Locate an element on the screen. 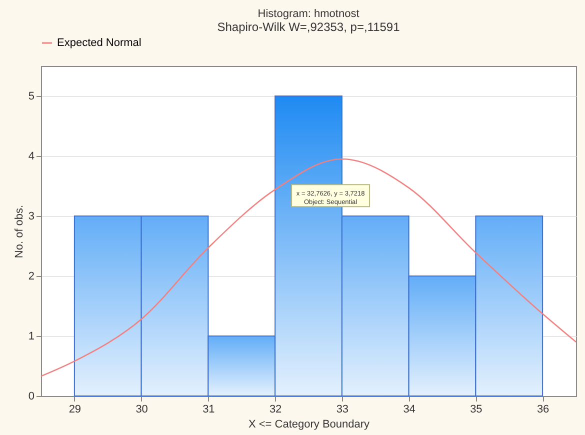 This screenshot has width=585, height=435. chart-title: Histogram: hmotnost is located at coordinates (309, 14).